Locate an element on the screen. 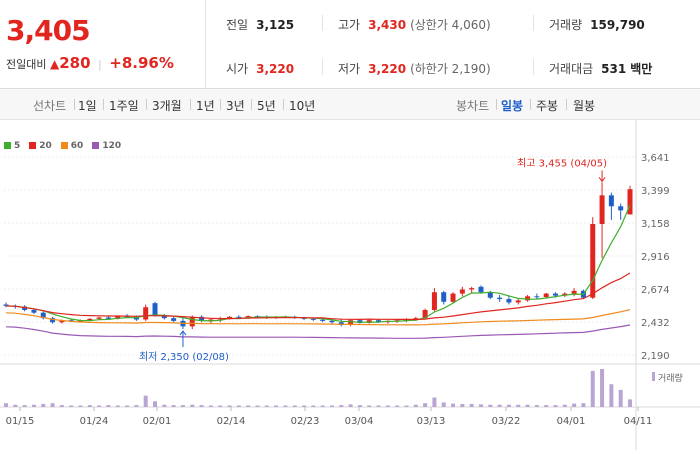 Image resolution: width=700 pixels, height=450 pixels. period-weekly-button: 주봉 is located at coordinates (547, 106).